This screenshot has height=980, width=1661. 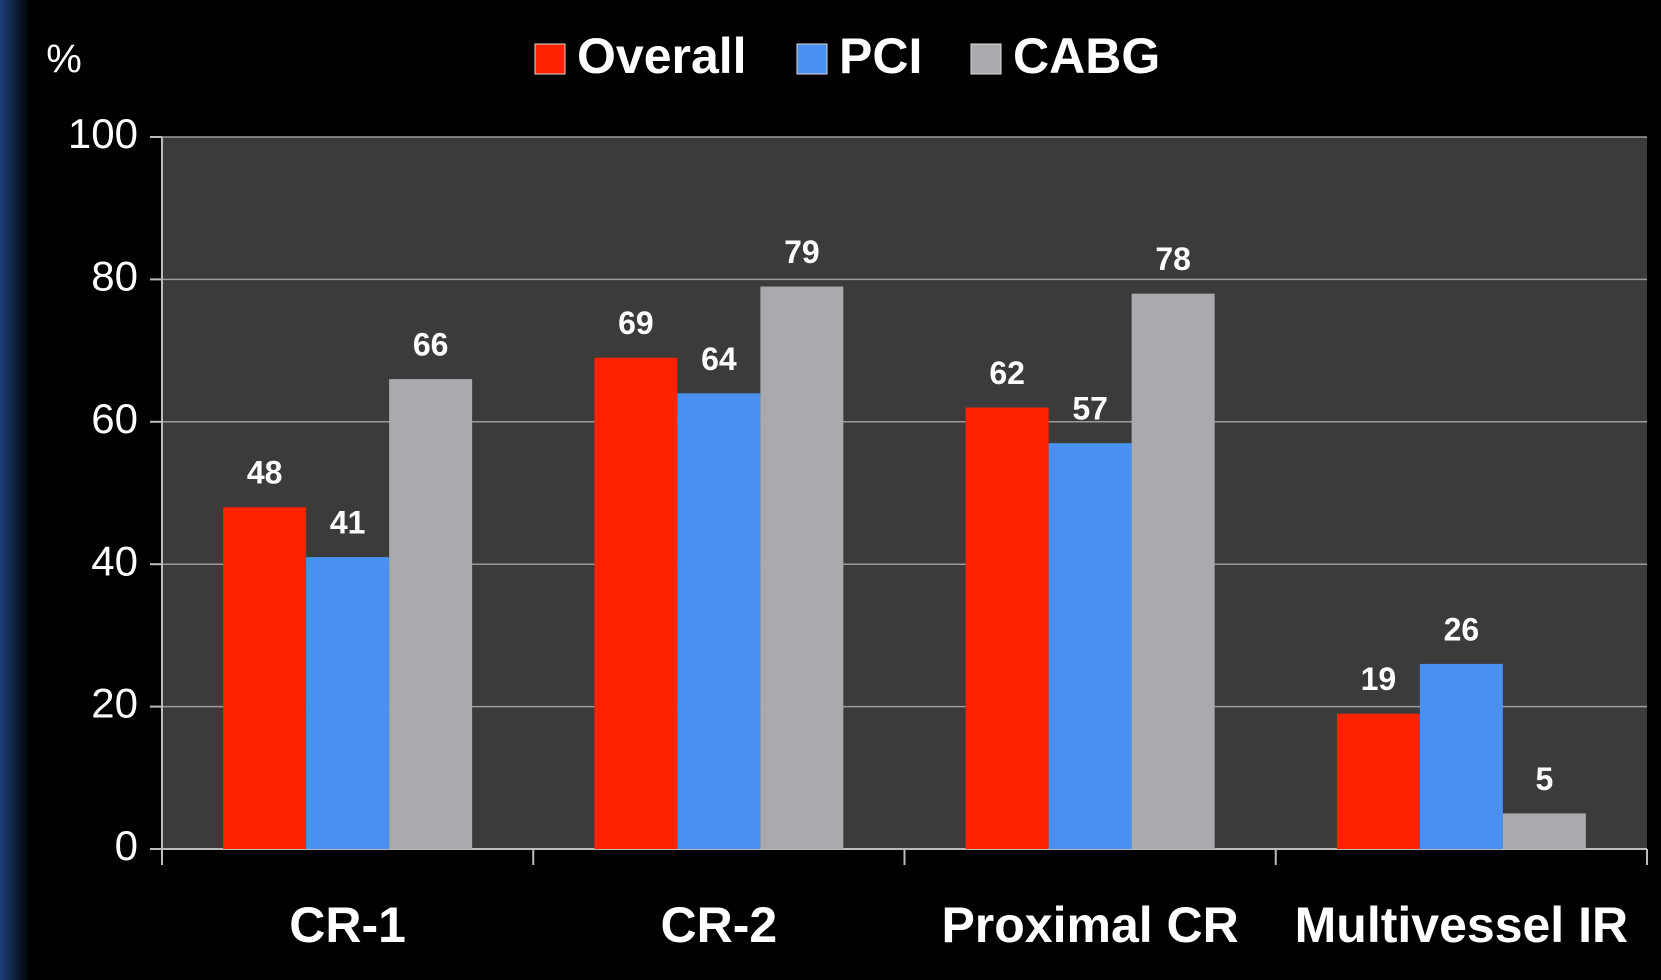 I want to click on data-label: 5, so click(x=1544, y=779).